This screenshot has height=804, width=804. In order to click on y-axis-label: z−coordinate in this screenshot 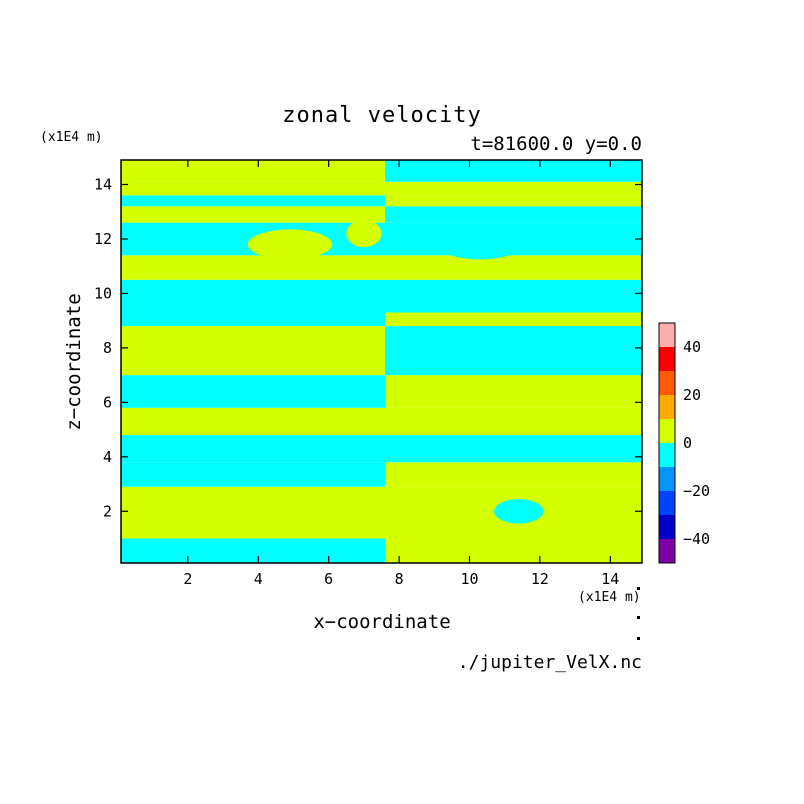, I will do `click(74, 361)`.